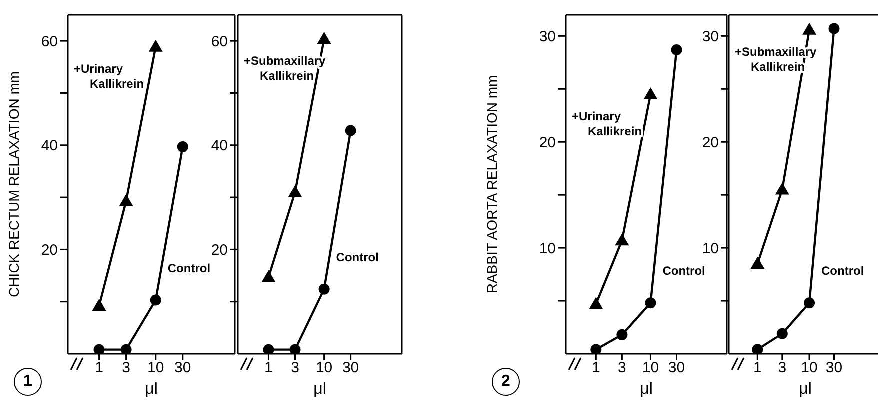  I want to click on y-axis-title: RABBIT AORTA RELAXATION mm, so click(492, 184).